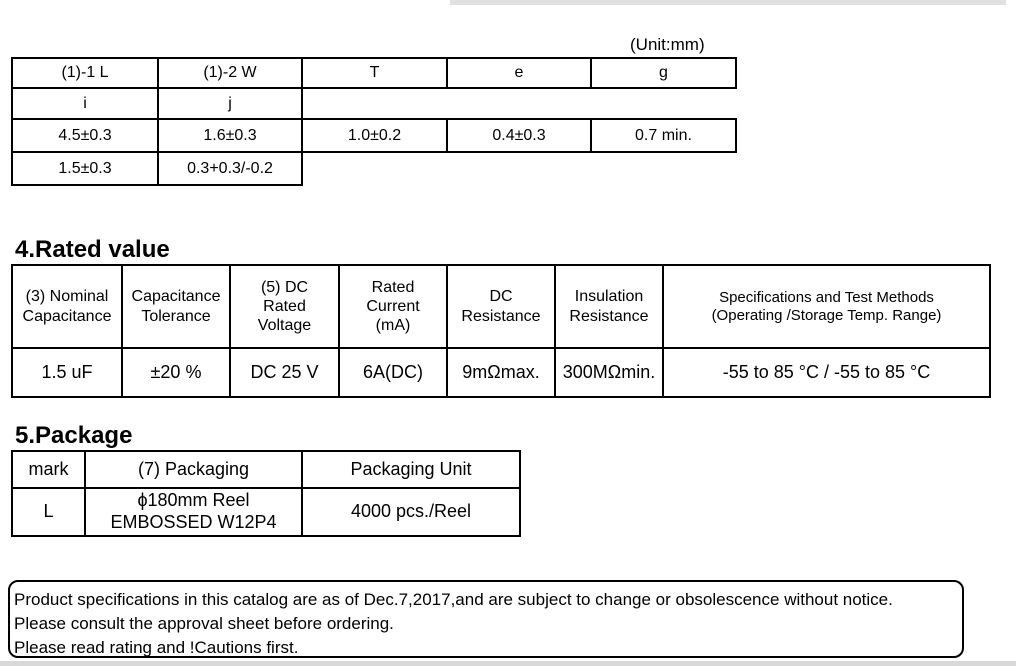 The width and height of the screenshot is (1016, 666). What do you see at coordinates (501, 372) in the screenshot?
I see `value-cell: 9mΩmax.` at bounding box center [501, 372].